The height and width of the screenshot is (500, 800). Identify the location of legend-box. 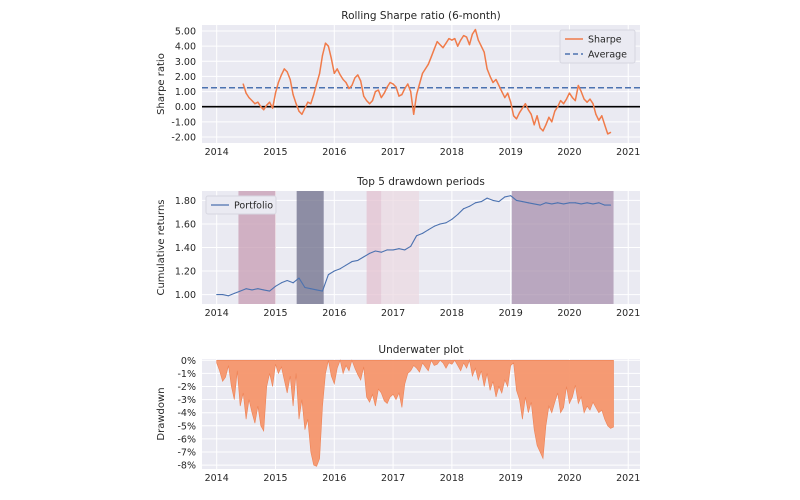
(241, 205).